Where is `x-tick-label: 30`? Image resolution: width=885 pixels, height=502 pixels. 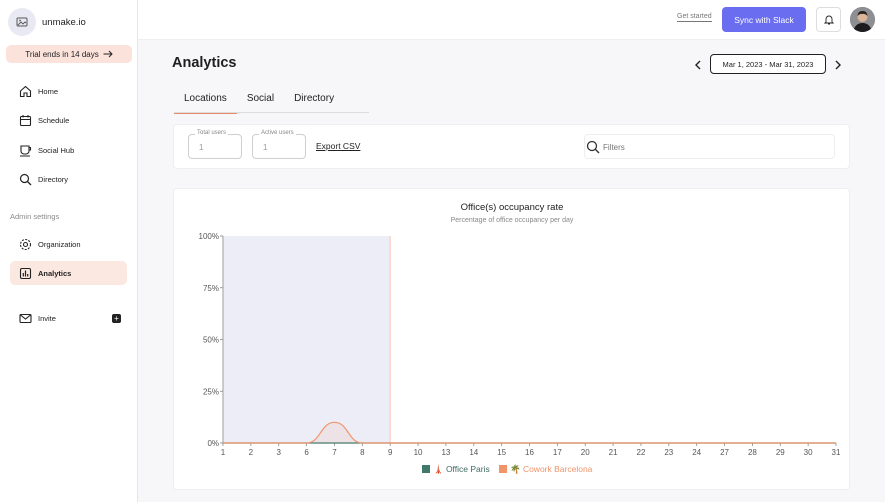
x-tick-label: 30 is located at coordinates (808, 452).